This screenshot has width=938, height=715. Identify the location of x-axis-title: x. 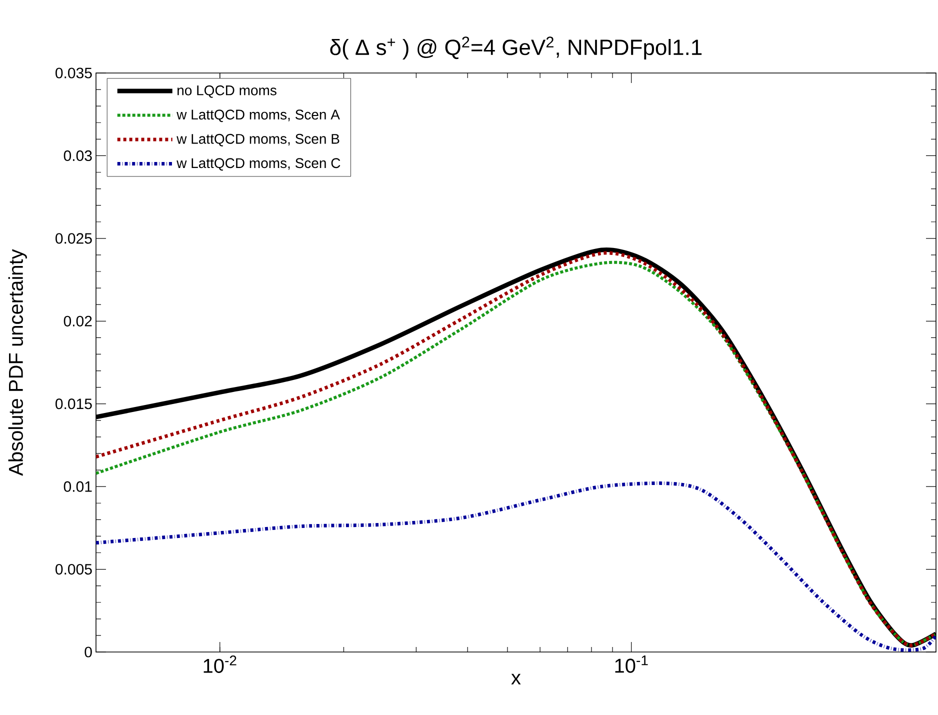
(516, 679).